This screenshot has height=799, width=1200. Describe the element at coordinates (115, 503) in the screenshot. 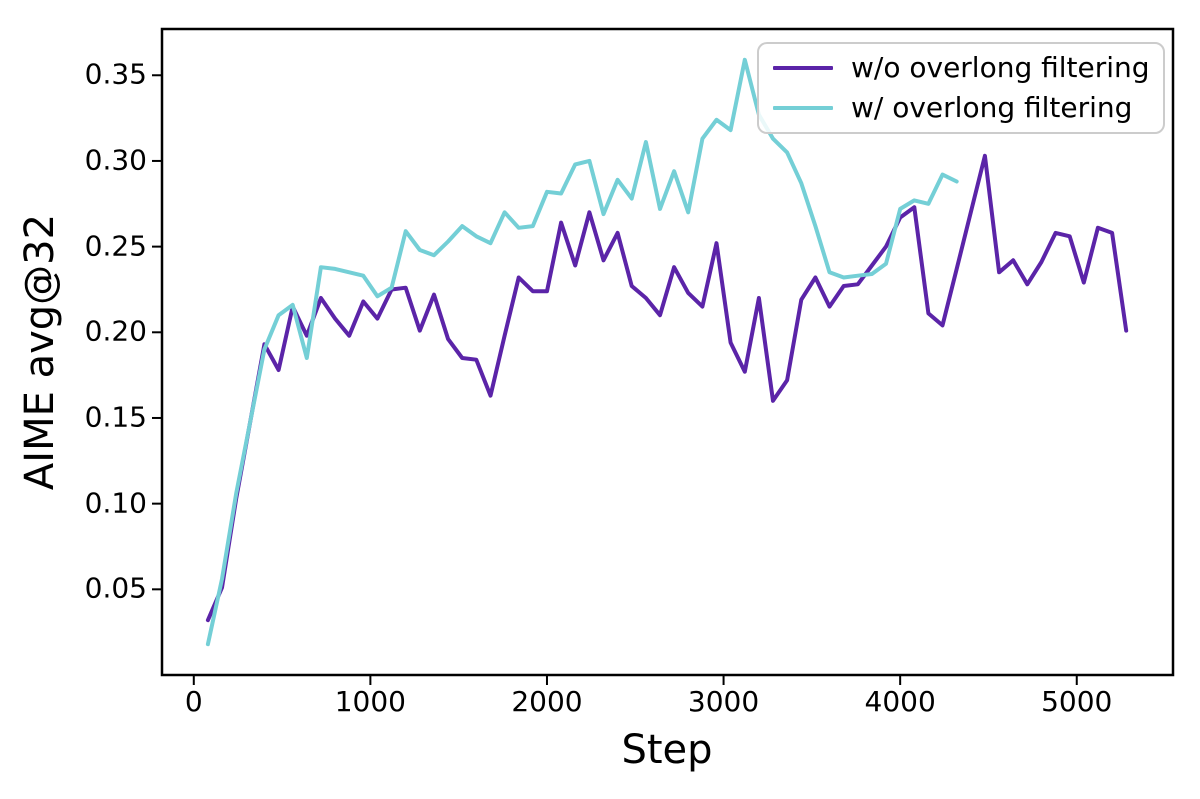

I see `y-tick-label: 0.10` at that location.